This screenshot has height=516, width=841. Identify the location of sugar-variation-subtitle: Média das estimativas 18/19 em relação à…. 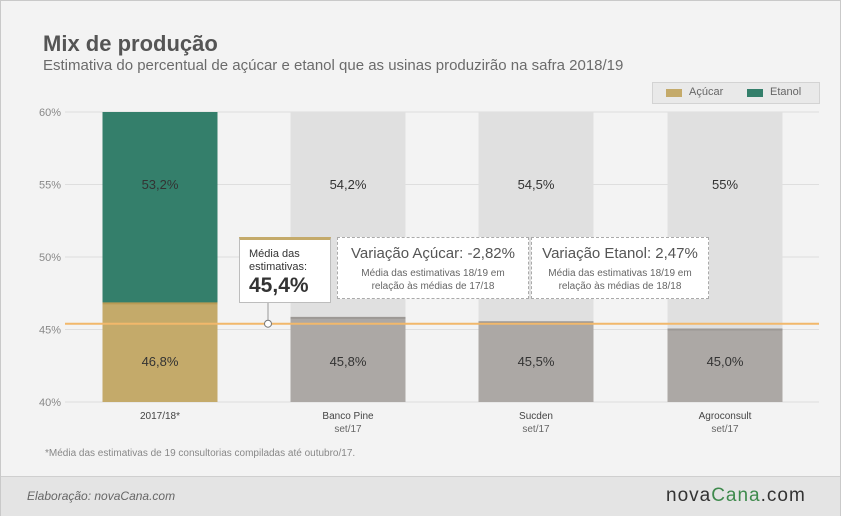
(433, 280).